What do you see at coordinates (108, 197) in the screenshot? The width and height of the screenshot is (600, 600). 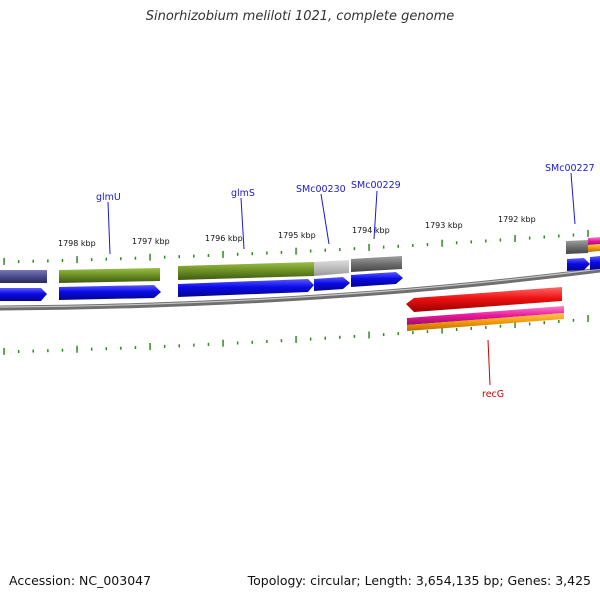 I see `gene-label-glmU: glmU` at bounding box center [108, 197].